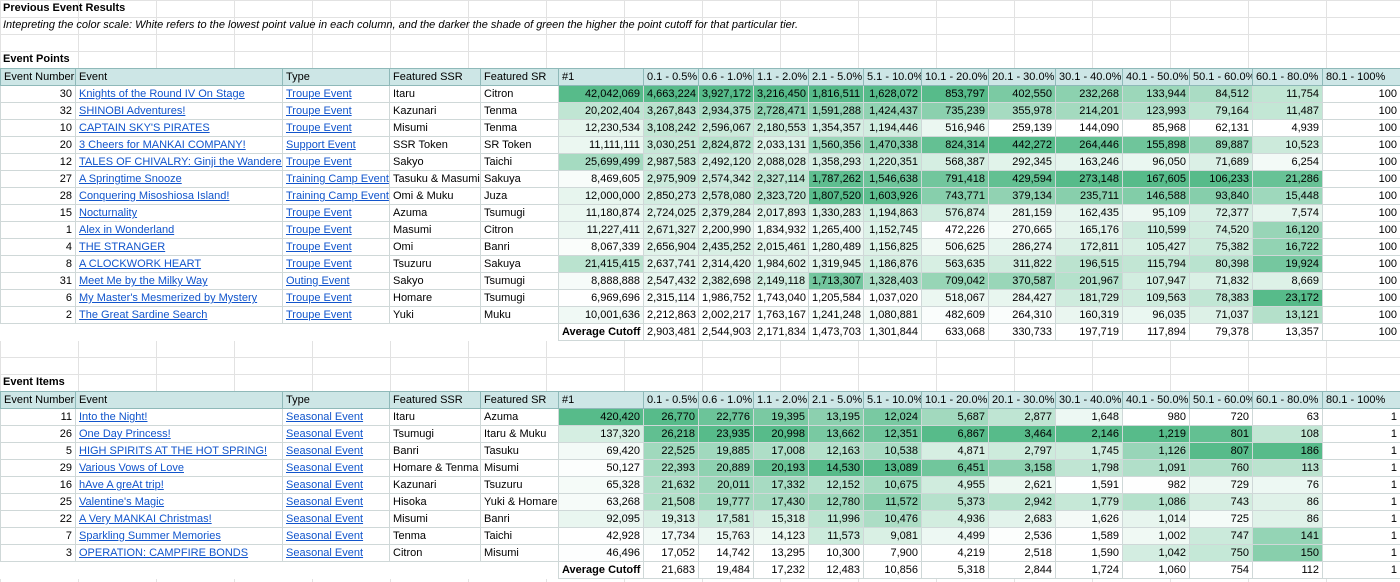 This screenshot has width=1400, height=582. I want to click on cutoff-cell: 17,332, so click(781, 485).